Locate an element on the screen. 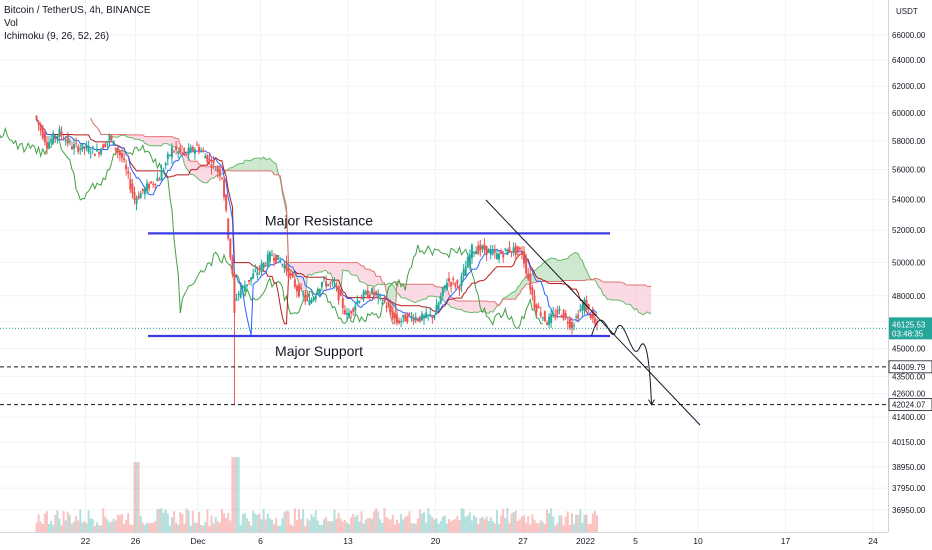 This screenshot has width=932, height=550. time-tick-label: 13 is located at coordinates (348, 541).